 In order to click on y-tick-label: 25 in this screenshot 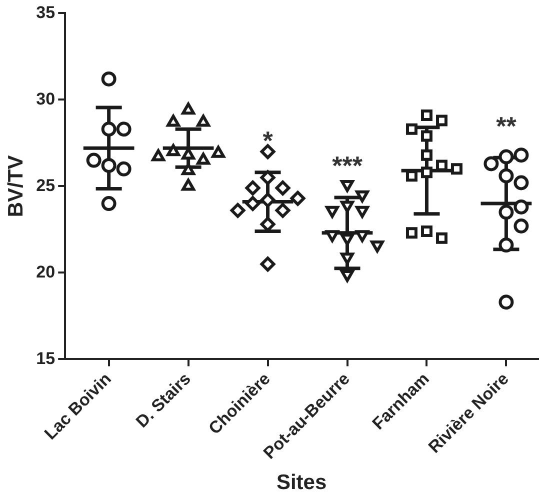, I will do `click(46, 185)`.